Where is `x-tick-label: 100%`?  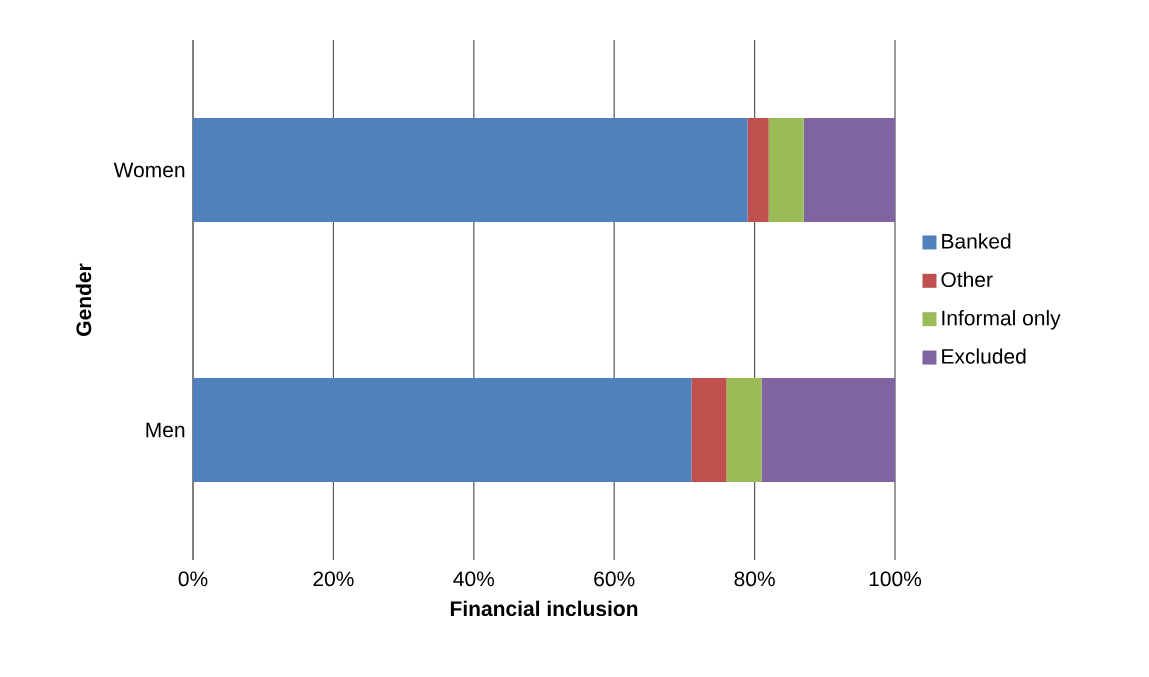 x-tick-label: 100% is located at coordinates (895, 579).